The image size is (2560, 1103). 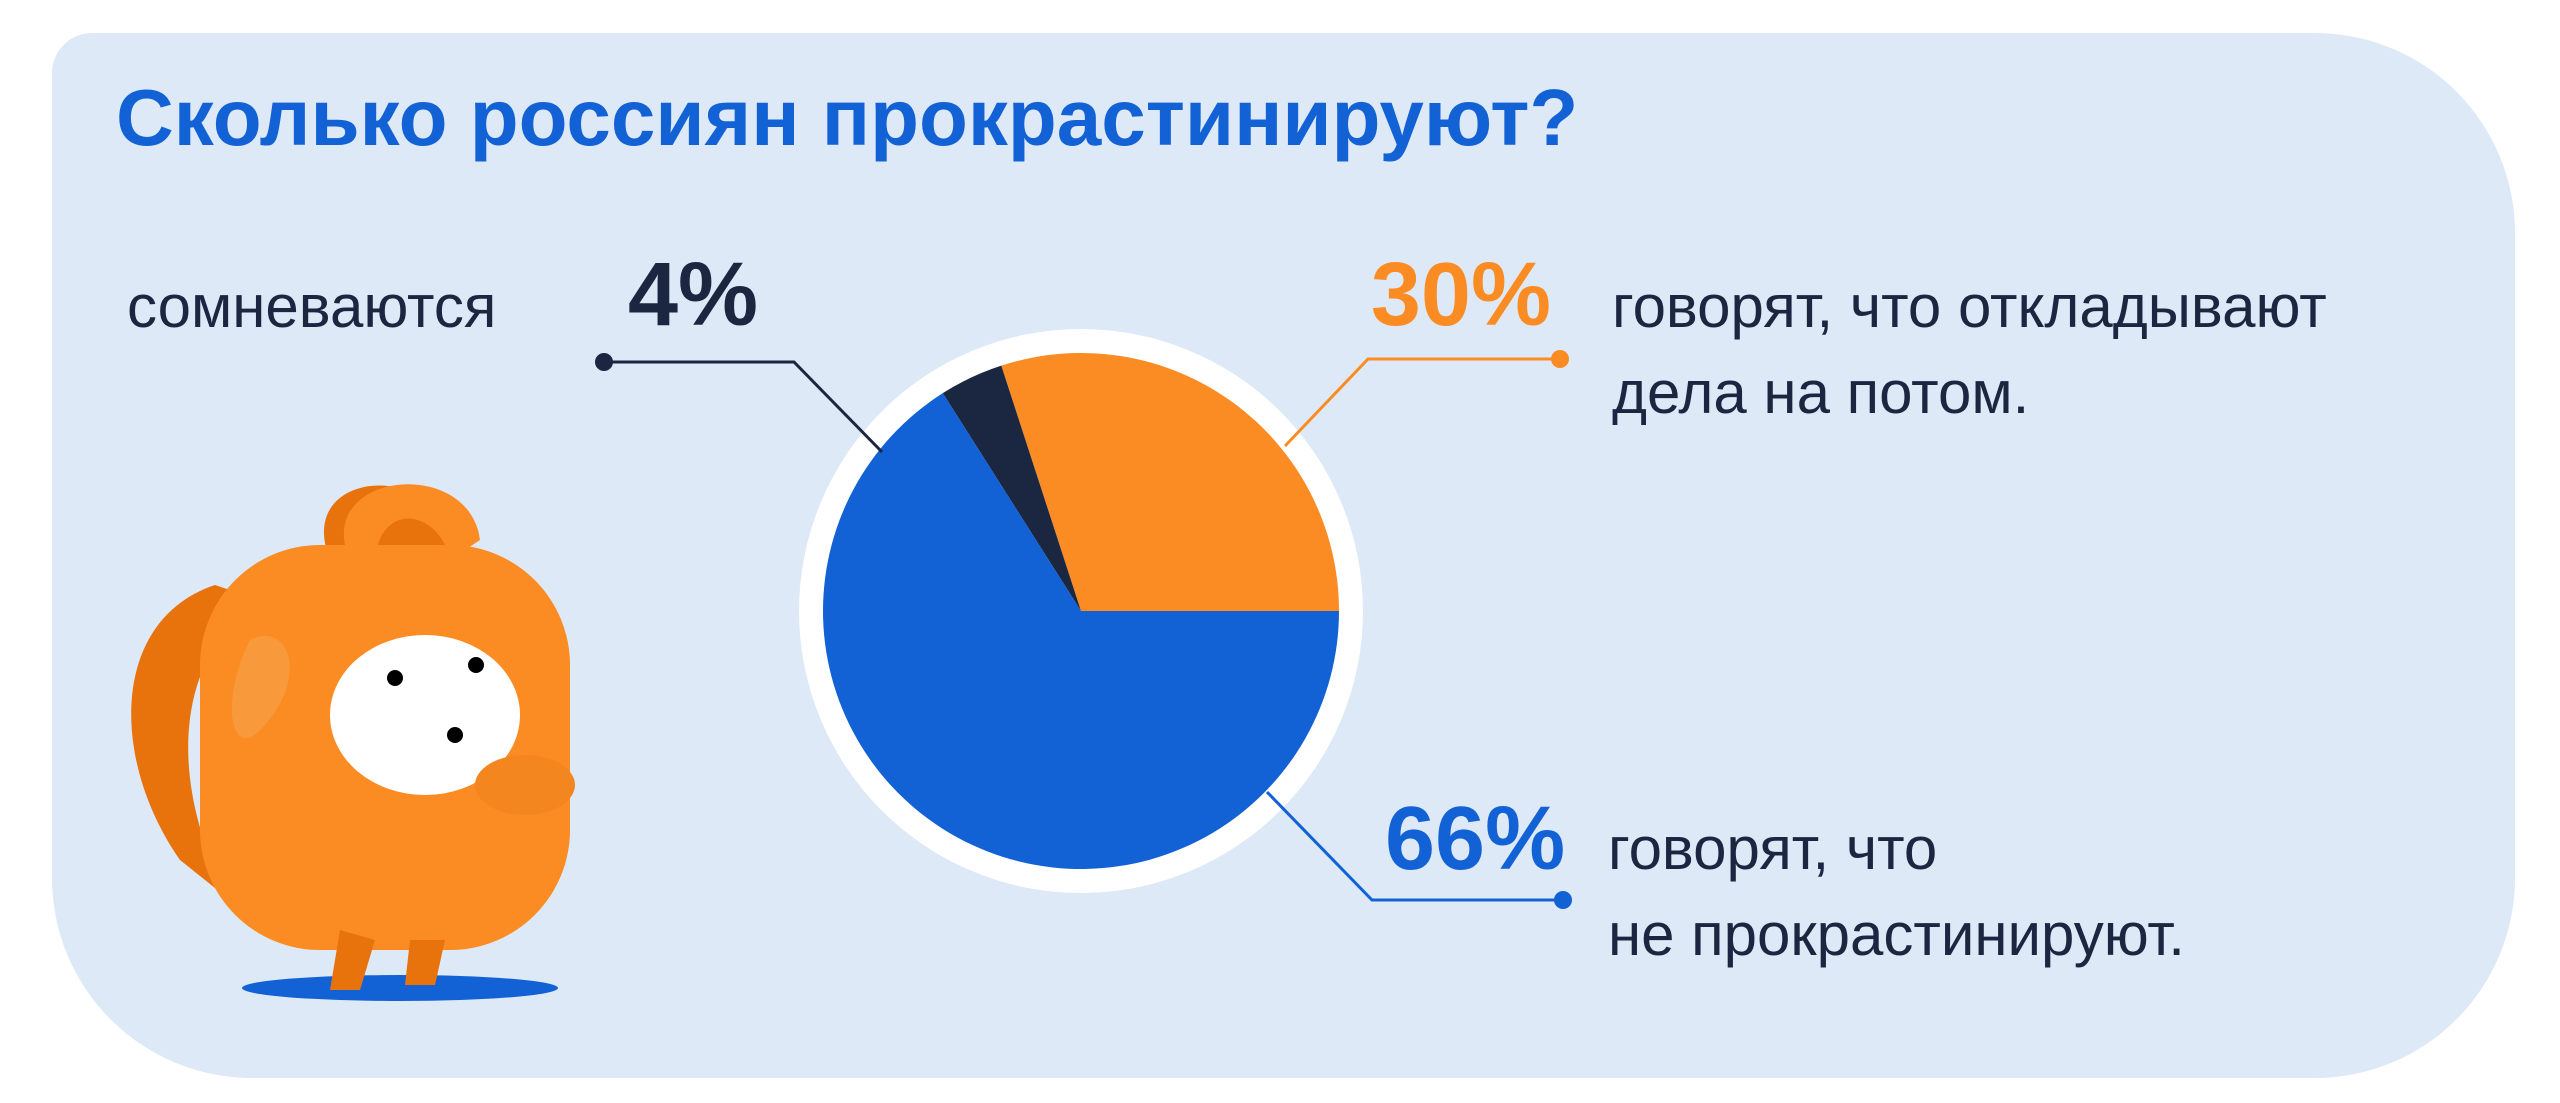 What do you see at coordinates (1460, 295) in the screenshot?
I see `value-label: 30%` at bounding box center [1460, 295].